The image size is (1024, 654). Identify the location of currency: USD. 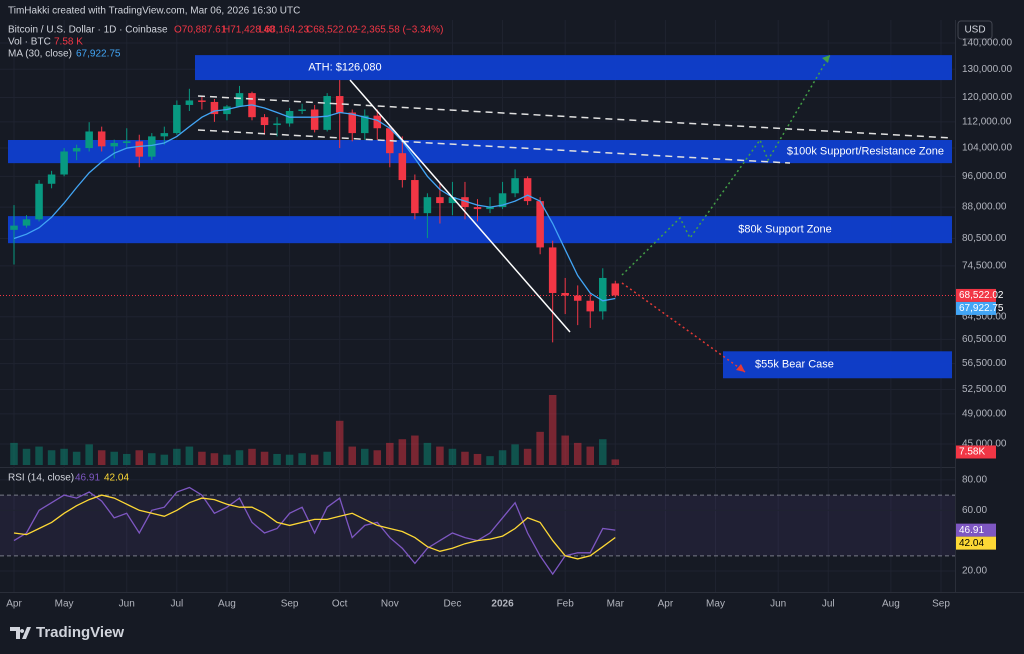
(974, 30).